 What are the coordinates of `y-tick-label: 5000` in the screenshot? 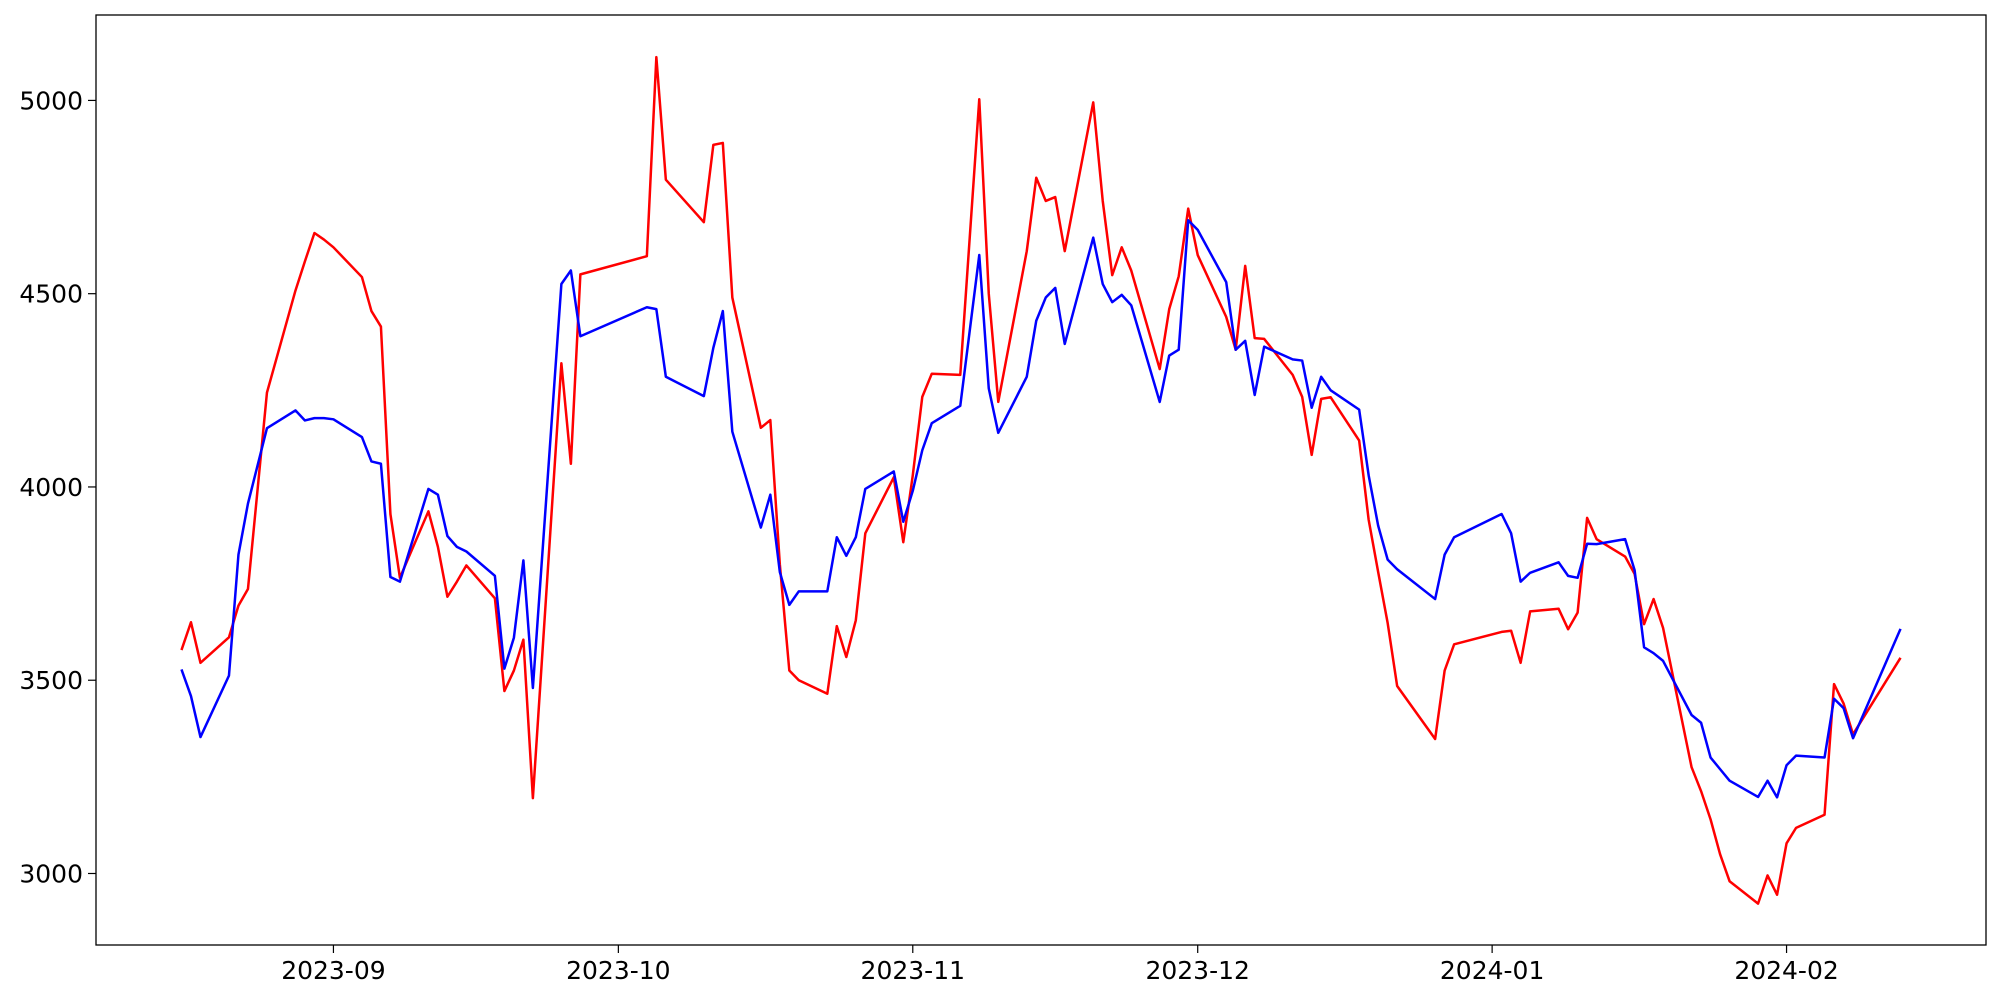 It's located at (51, 100).